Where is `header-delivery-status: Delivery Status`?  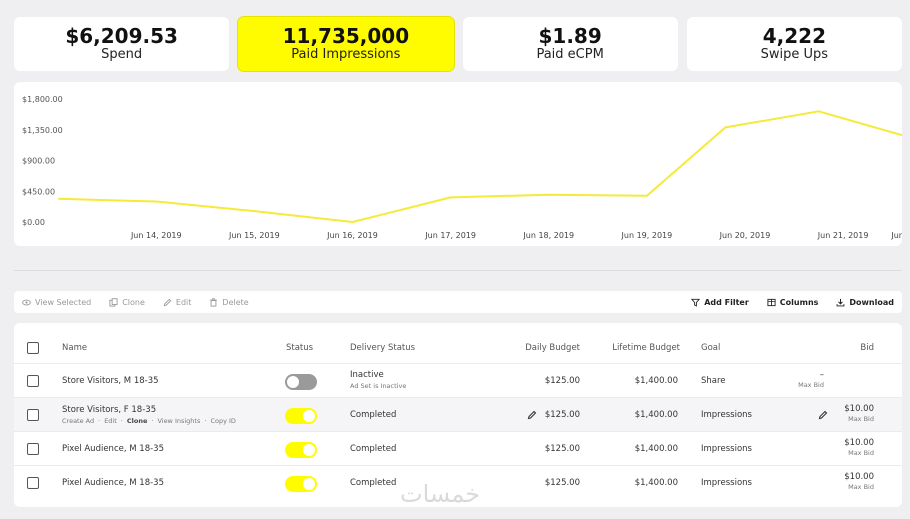 header-delivery-status: Delivery Status is located at coordinates (383, 348).